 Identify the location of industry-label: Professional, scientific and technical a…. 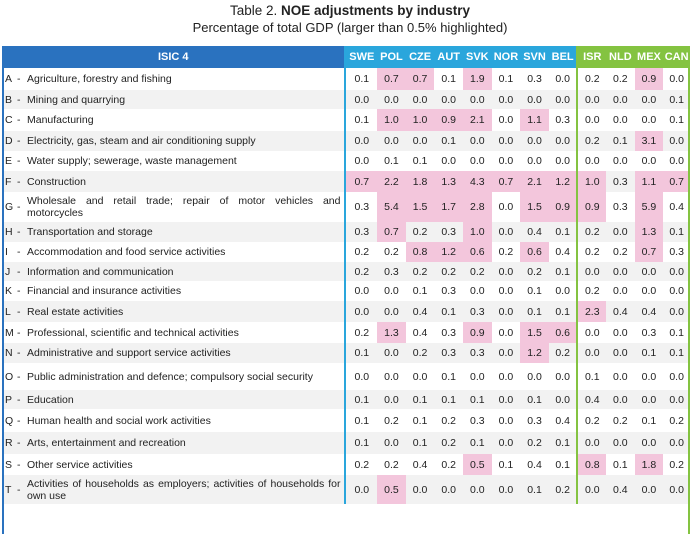
(133, 332).